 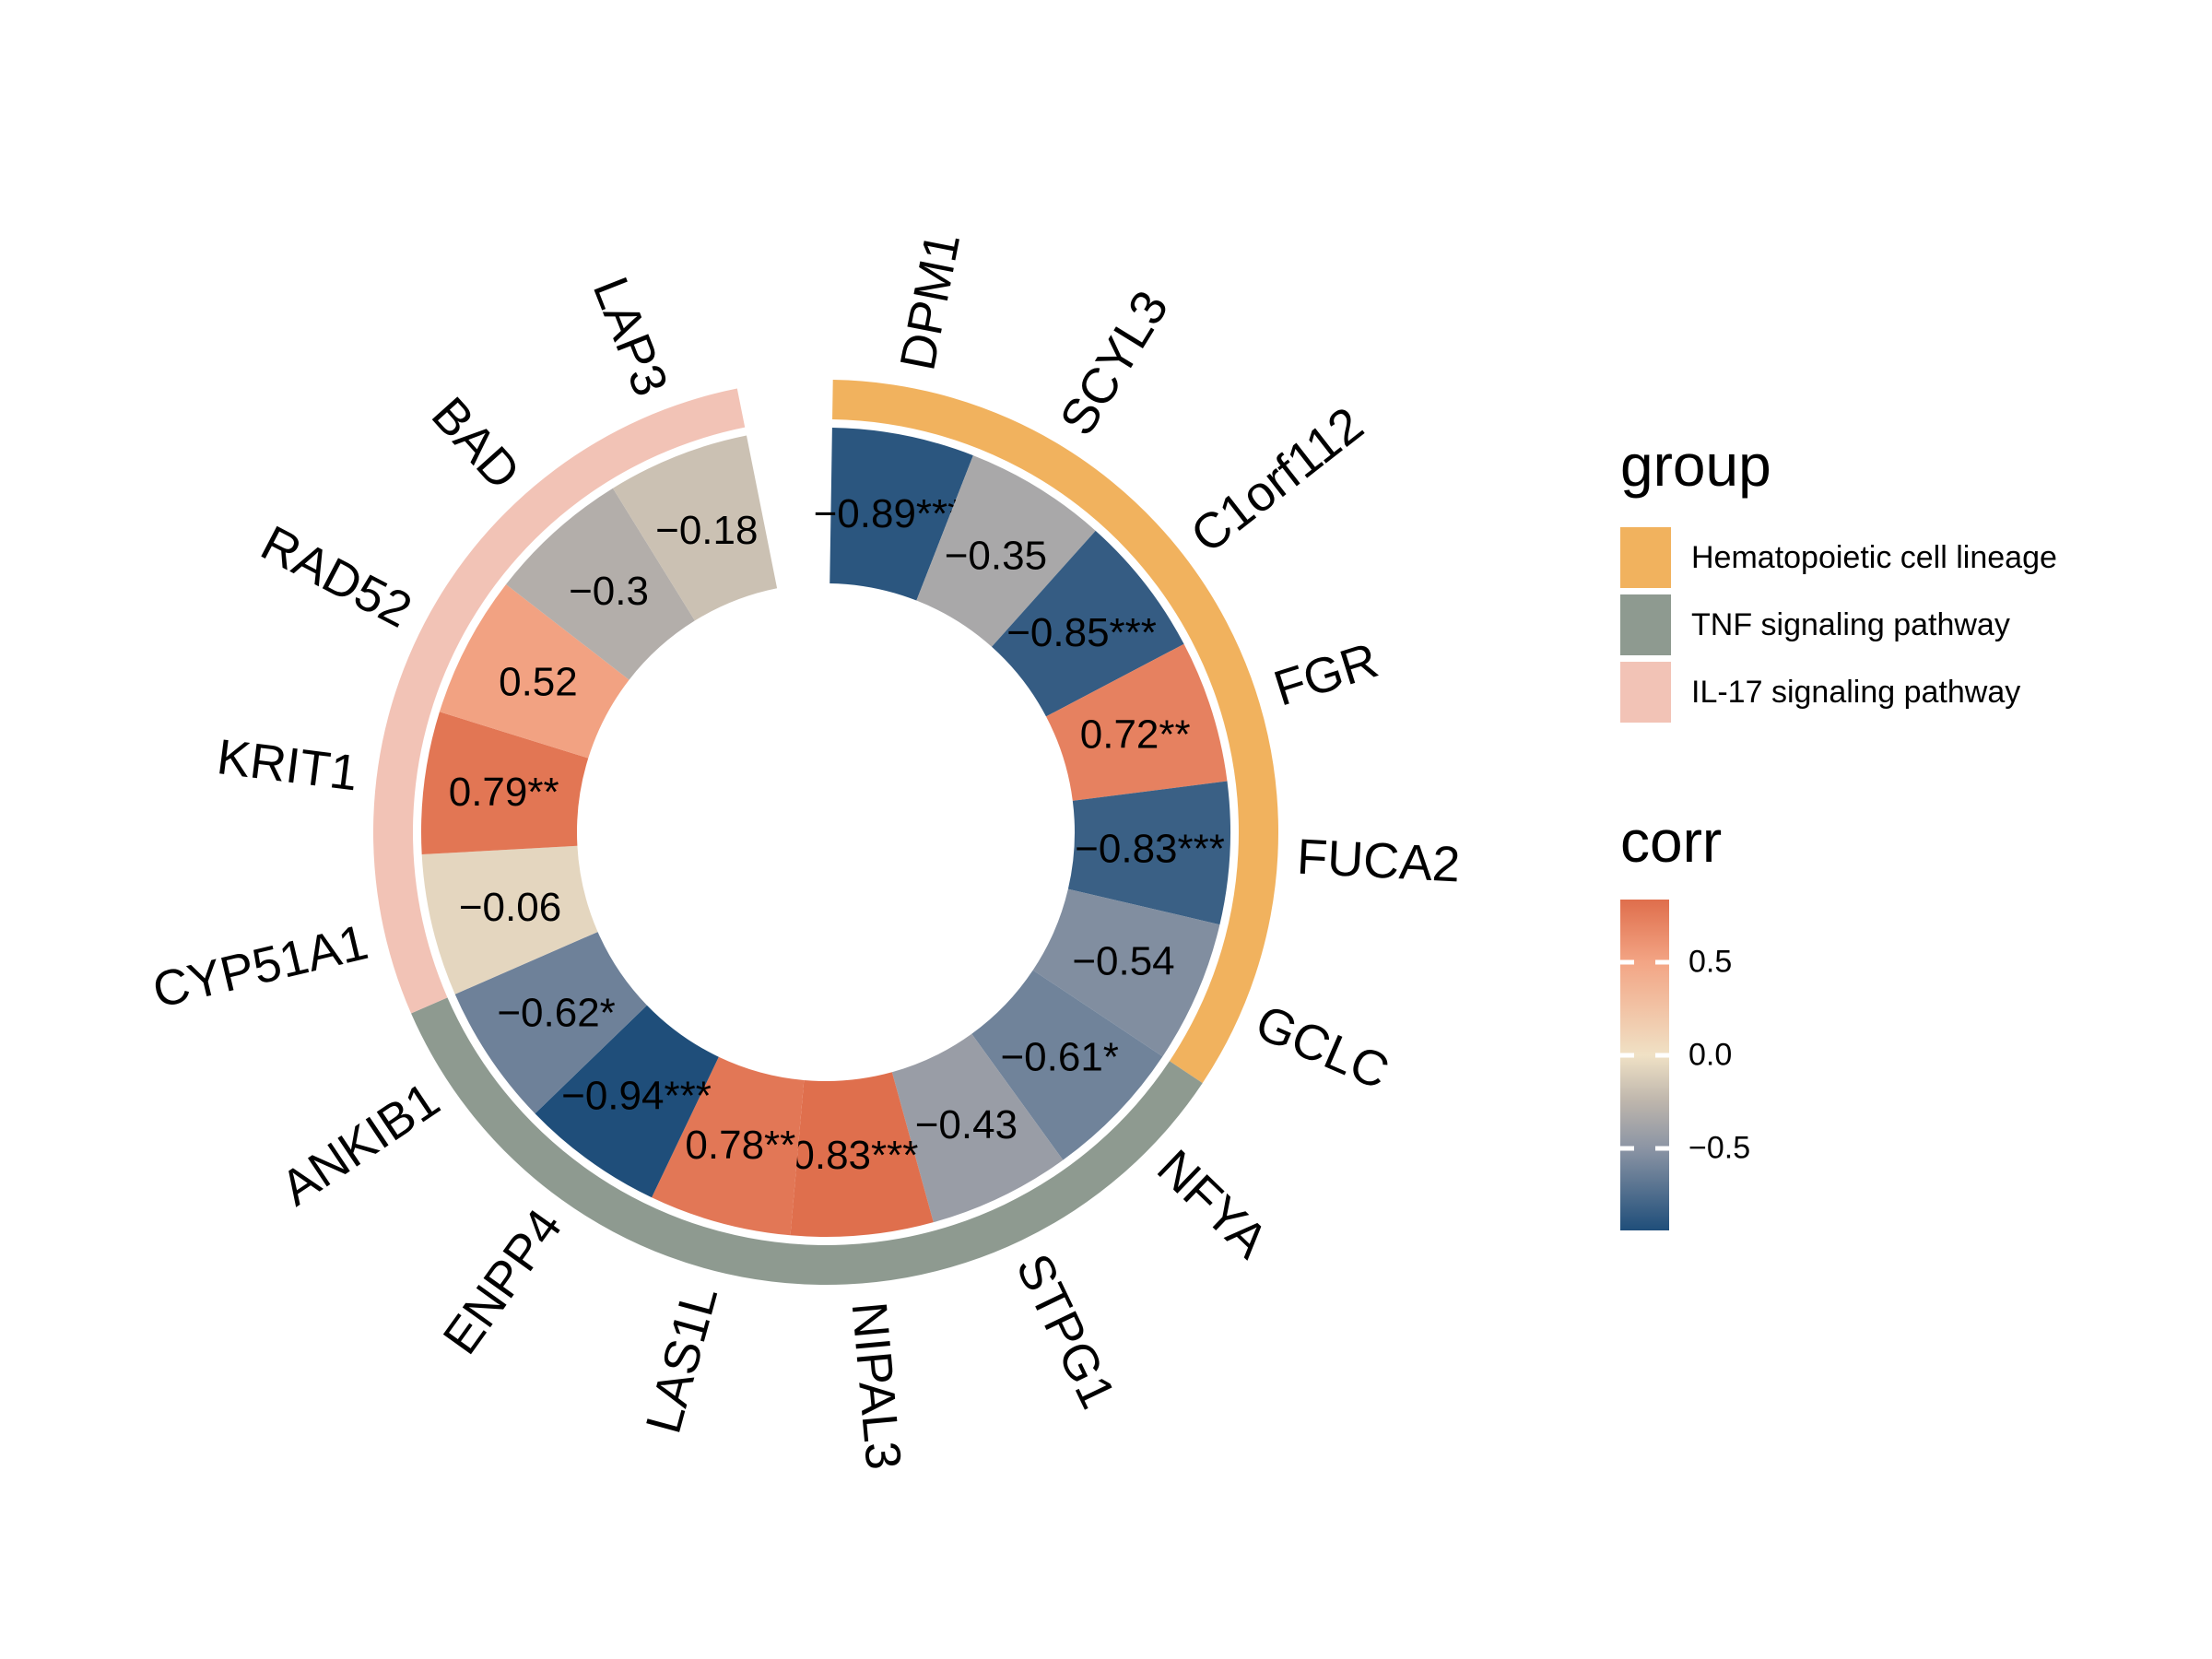 What do you see at coordinates (502, 1281) in the screenshot?
I see `gene-label-ENPP4: ENPP4` at bounding box center [502, 1281].